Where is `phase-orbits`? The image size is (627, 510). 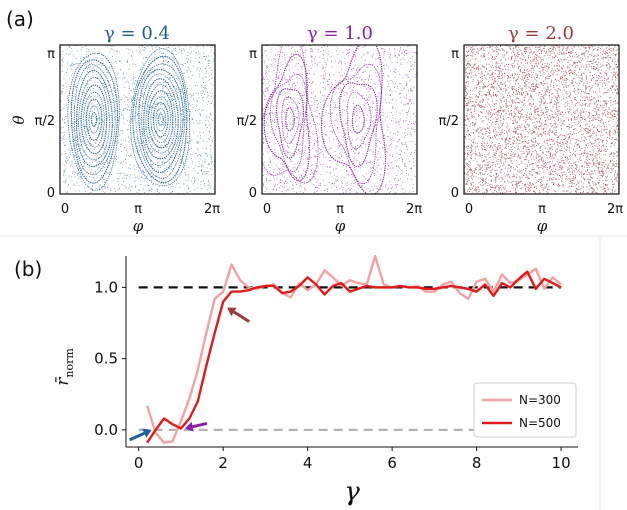 phase-orbits is located at coordinates (541, 119).